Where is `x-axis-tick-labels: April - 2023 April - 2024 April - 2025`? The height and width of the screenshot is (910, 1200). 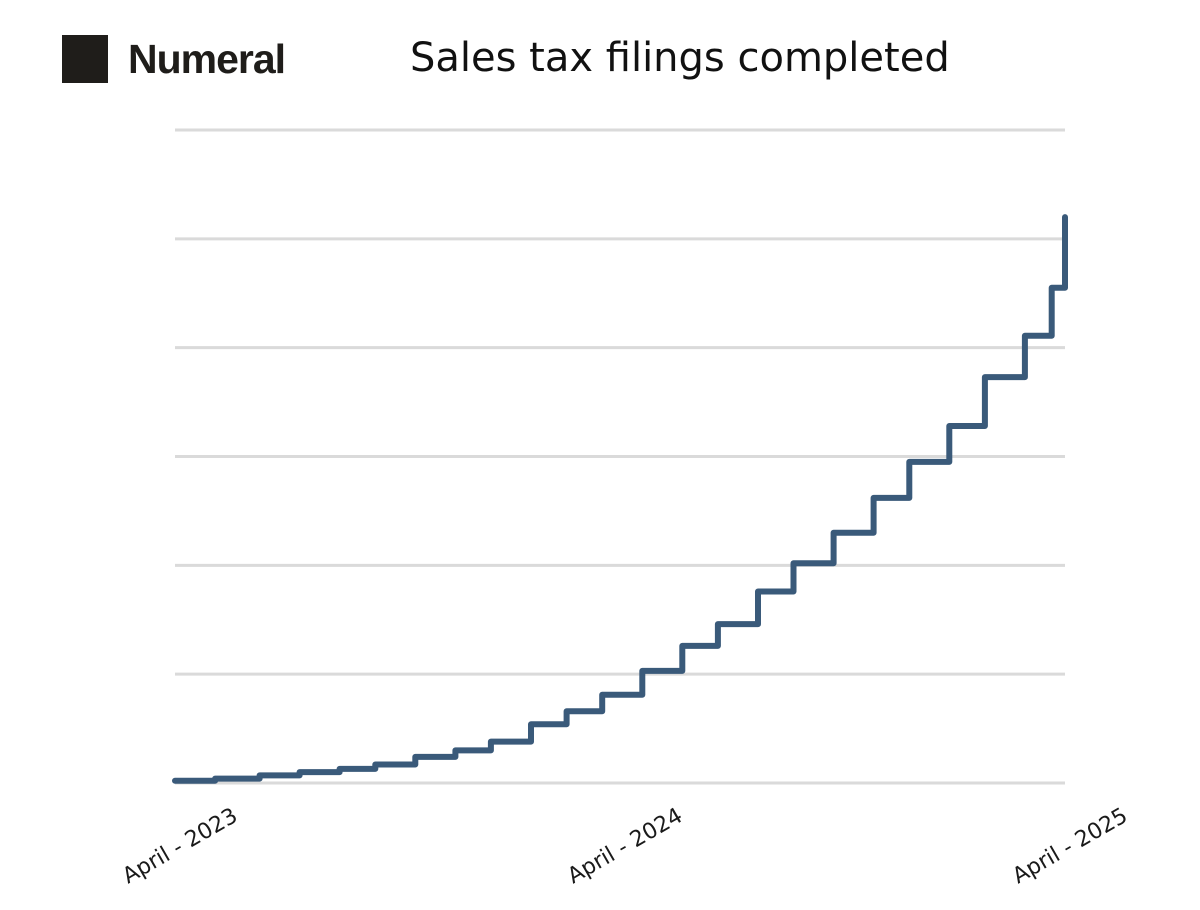
x-axis-tick-labels: April - 2023 April - 2024 April - 2025 is located at coordinates (626, 846).